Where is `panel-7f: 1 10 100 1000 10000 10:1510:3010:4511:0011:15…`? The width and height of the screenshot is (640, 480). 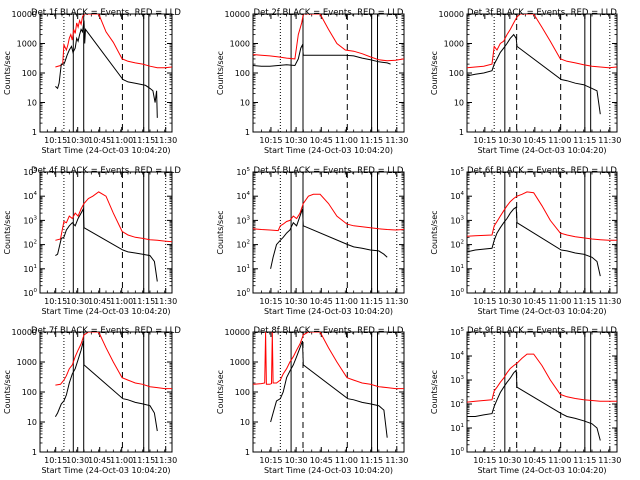 panel-7f: 1 10 100 1000 10000 10:1510:3010:4511:0011:15… is located at coordinates (92, 400).